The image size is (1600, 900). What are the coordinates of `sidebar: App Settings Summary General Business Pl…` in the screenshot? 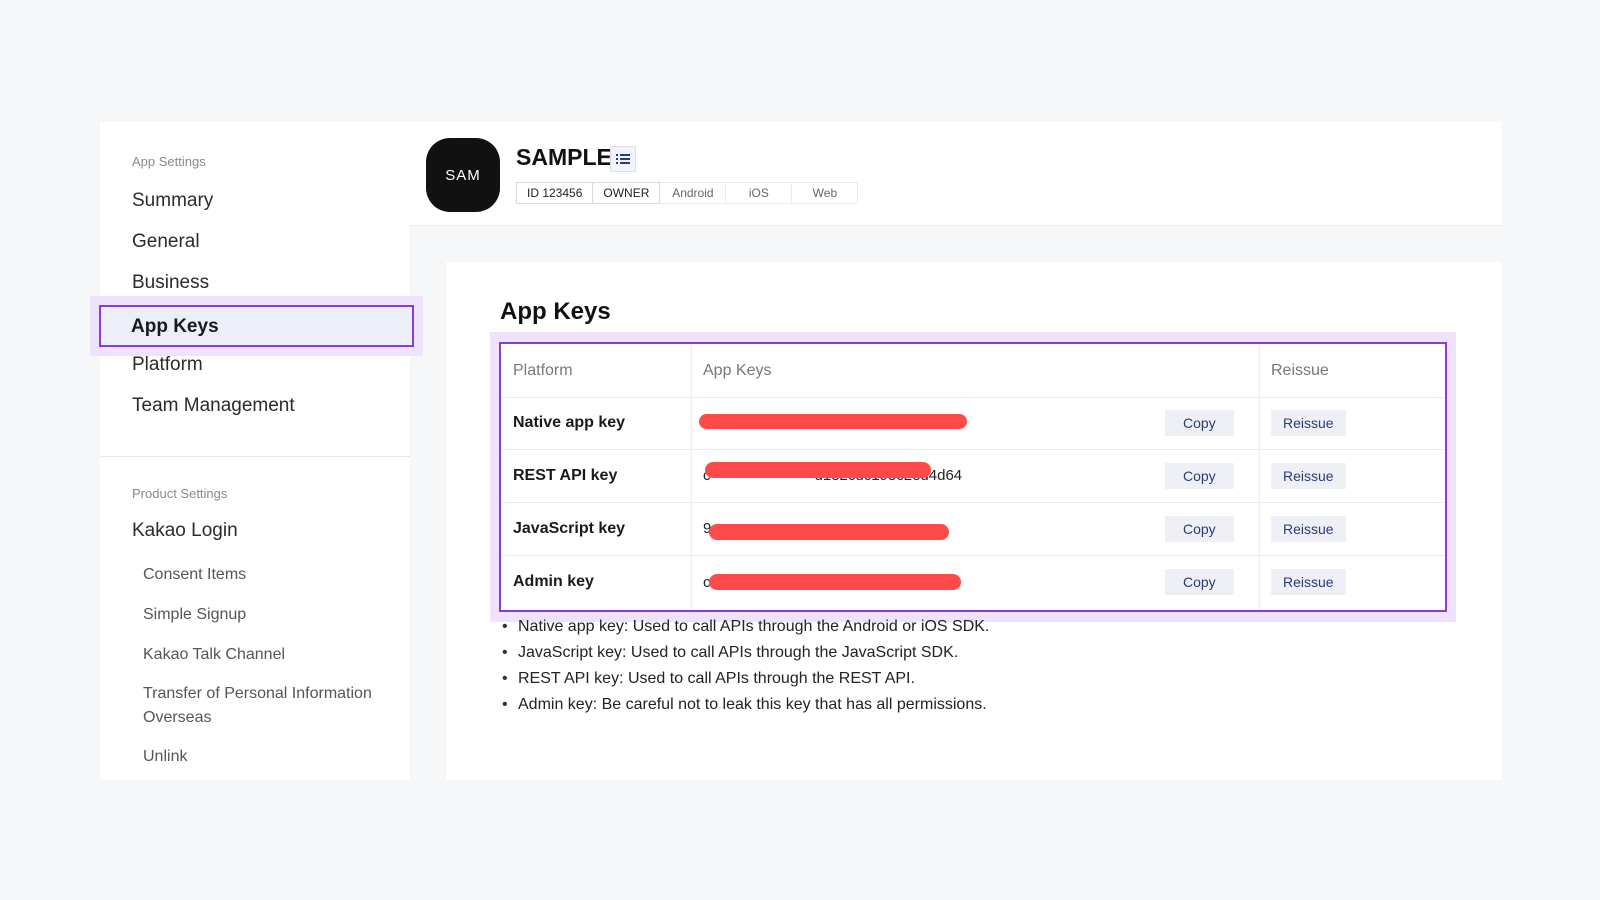 It's located at (255, 451).